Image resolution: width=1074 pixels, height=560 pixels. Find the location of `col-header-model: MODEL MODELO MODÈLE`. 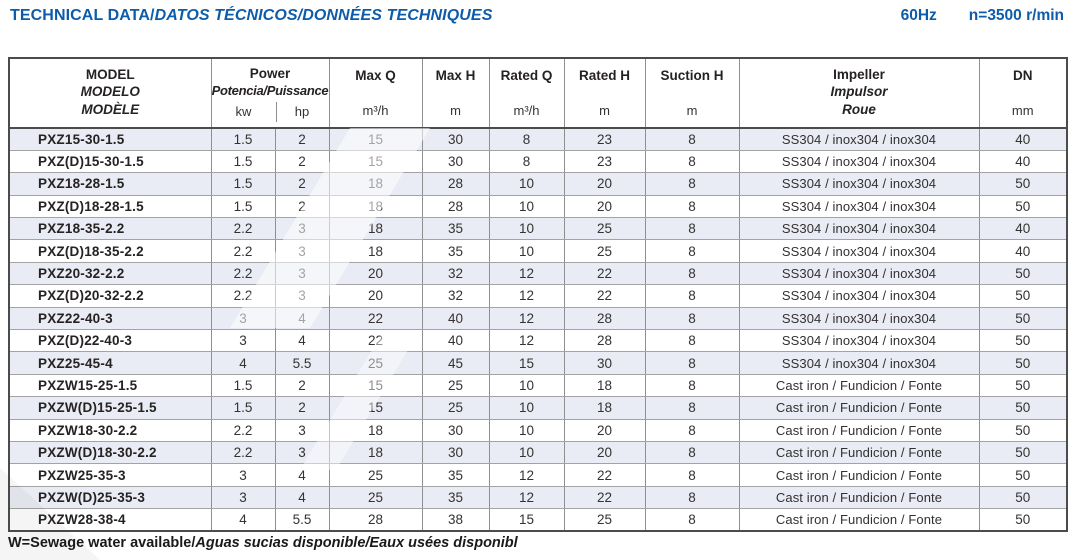

col-header-model: MODEL MODELO MODÈLE is located at coordinates (110, 93).